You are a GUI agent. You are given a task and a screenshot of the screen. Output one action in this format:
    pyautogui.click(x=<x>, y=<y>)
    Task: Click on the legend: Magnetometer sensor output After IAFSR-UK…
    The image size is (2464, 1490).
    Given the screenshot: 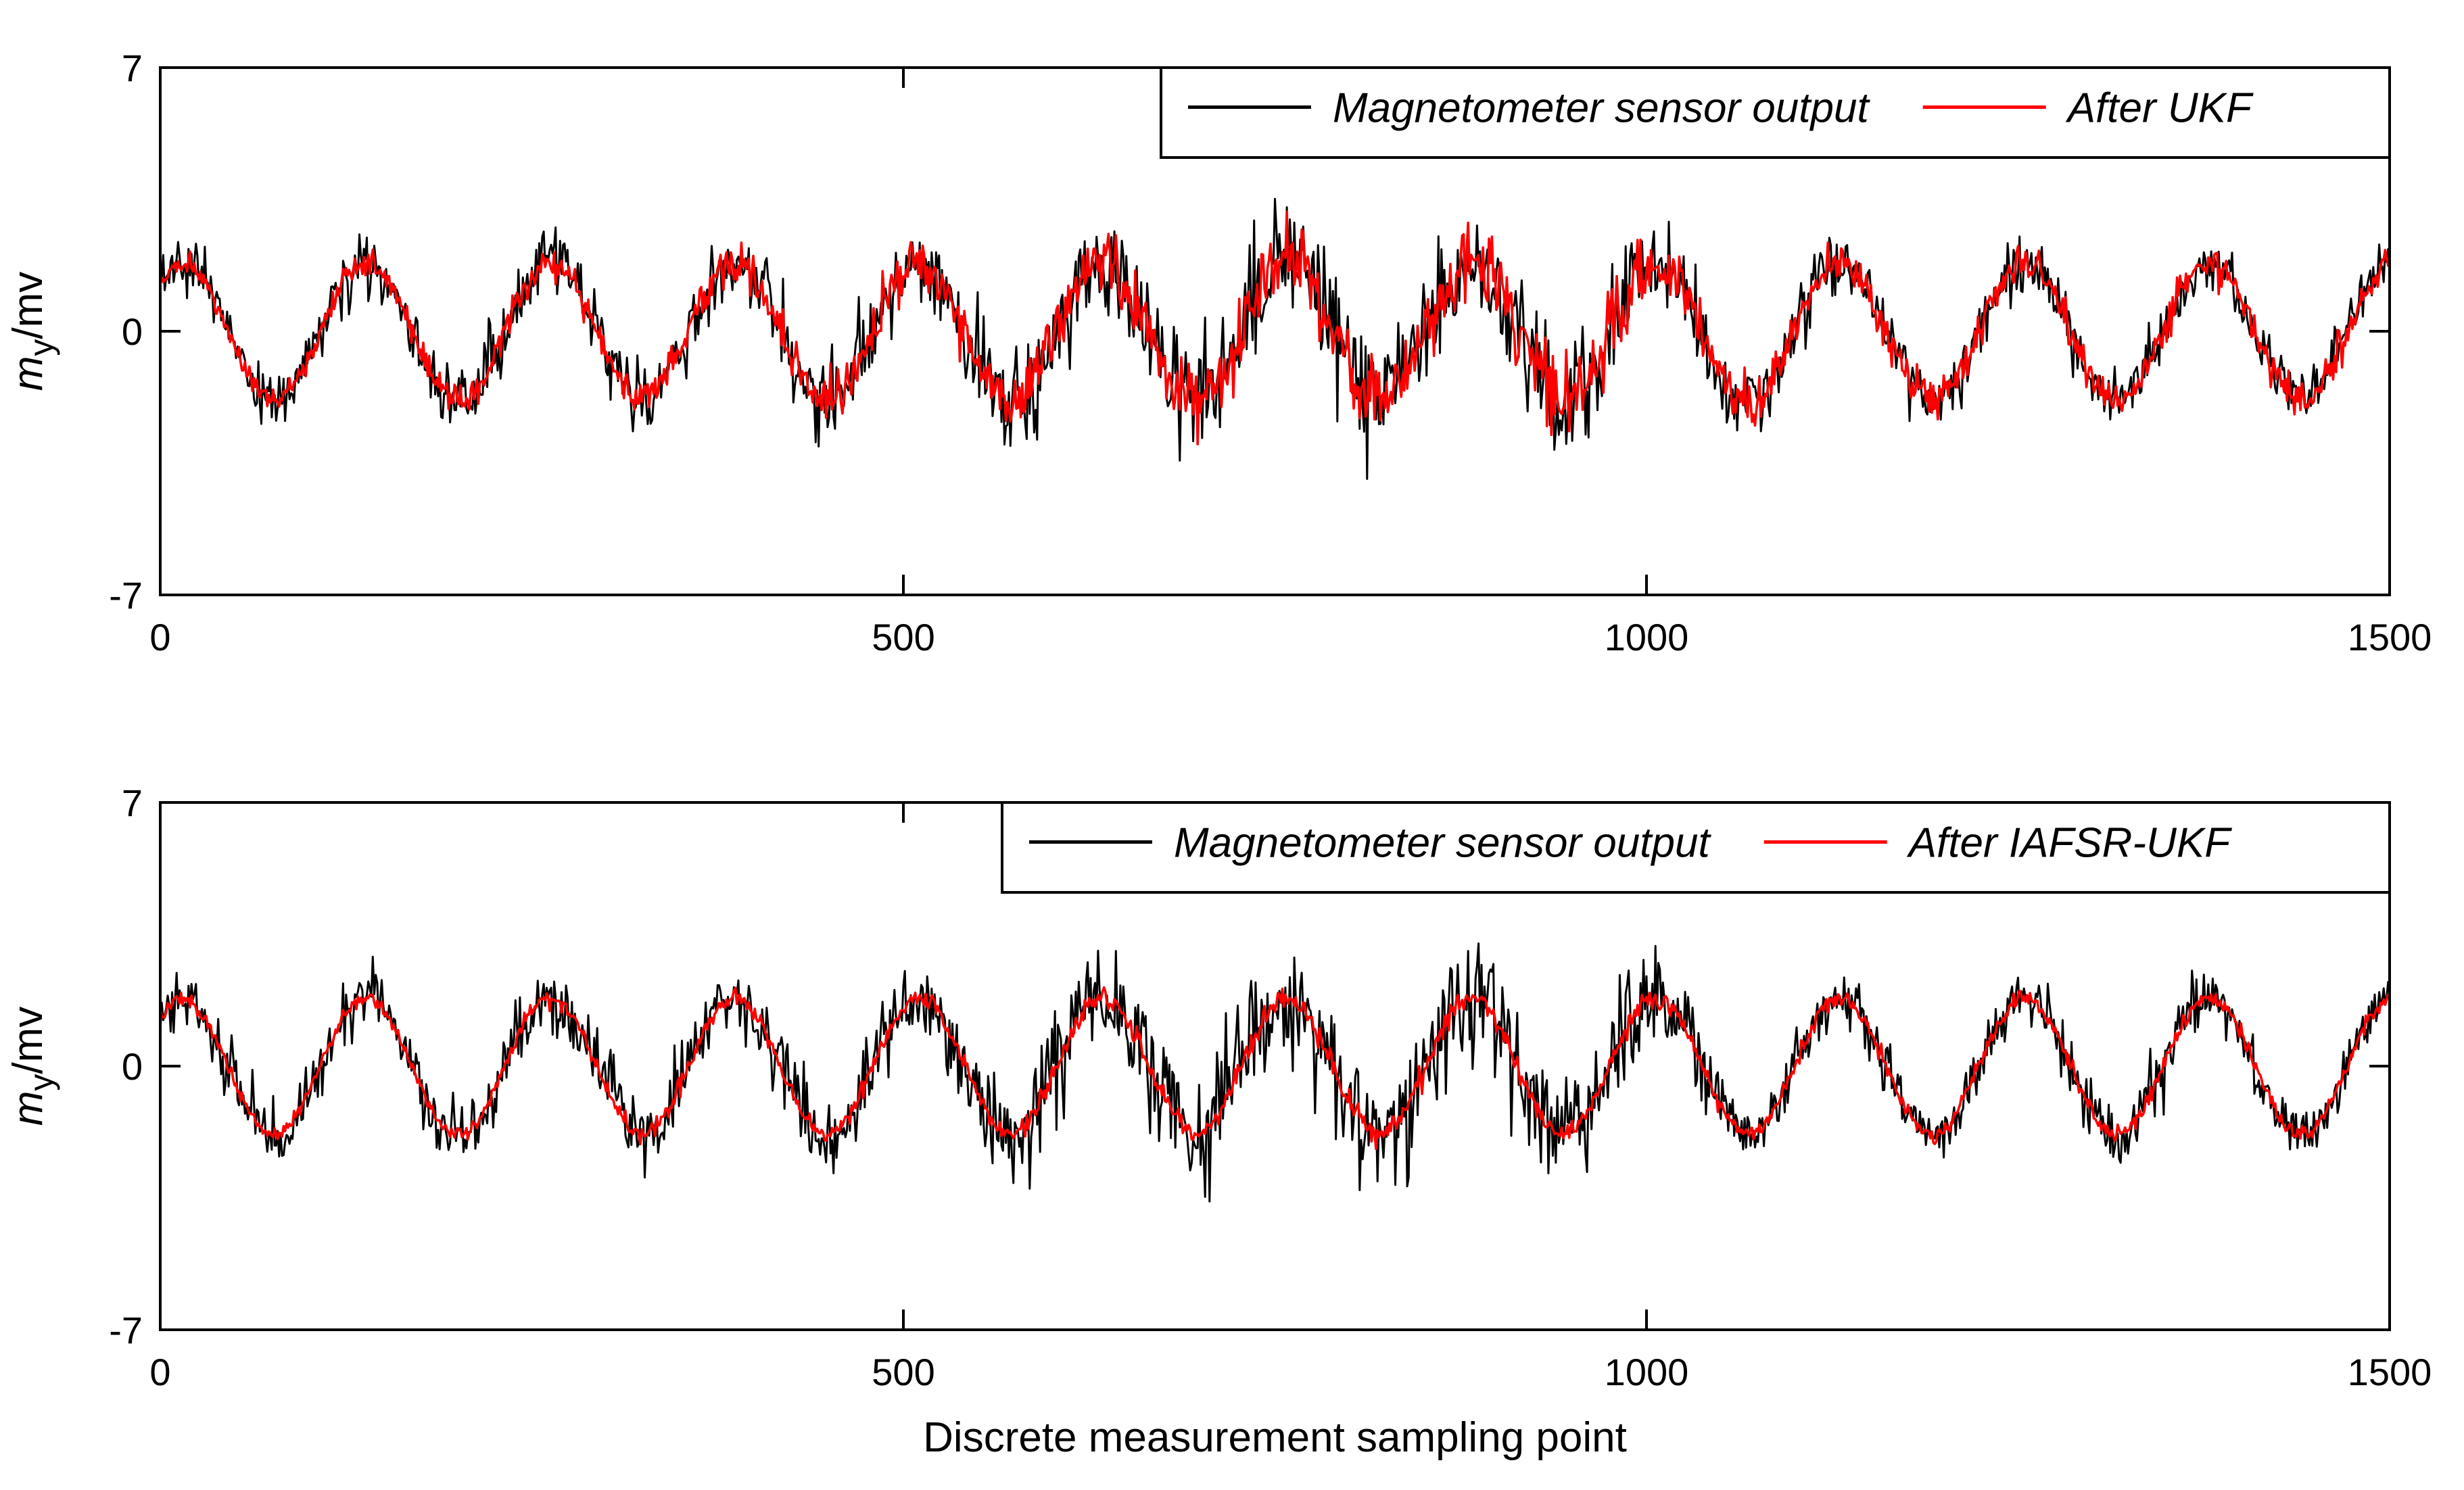 What is the action you would take?
    pyautogui.click(x=1696, y=848)
    